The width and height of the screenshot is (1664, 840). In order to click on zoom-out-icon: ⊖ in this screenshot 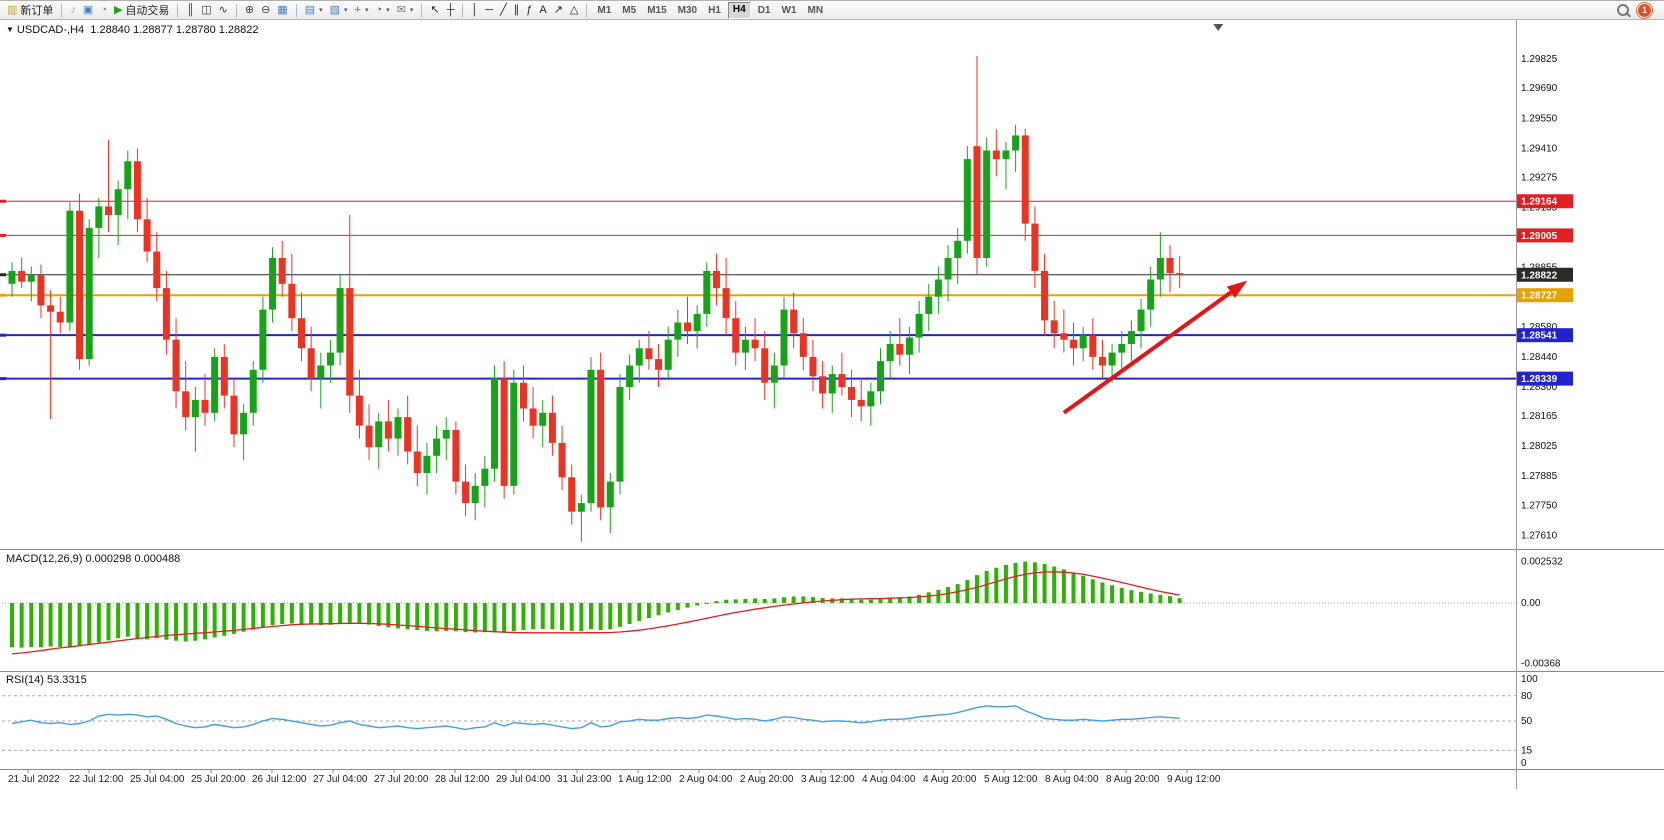, I will do `click(266, 9)`.